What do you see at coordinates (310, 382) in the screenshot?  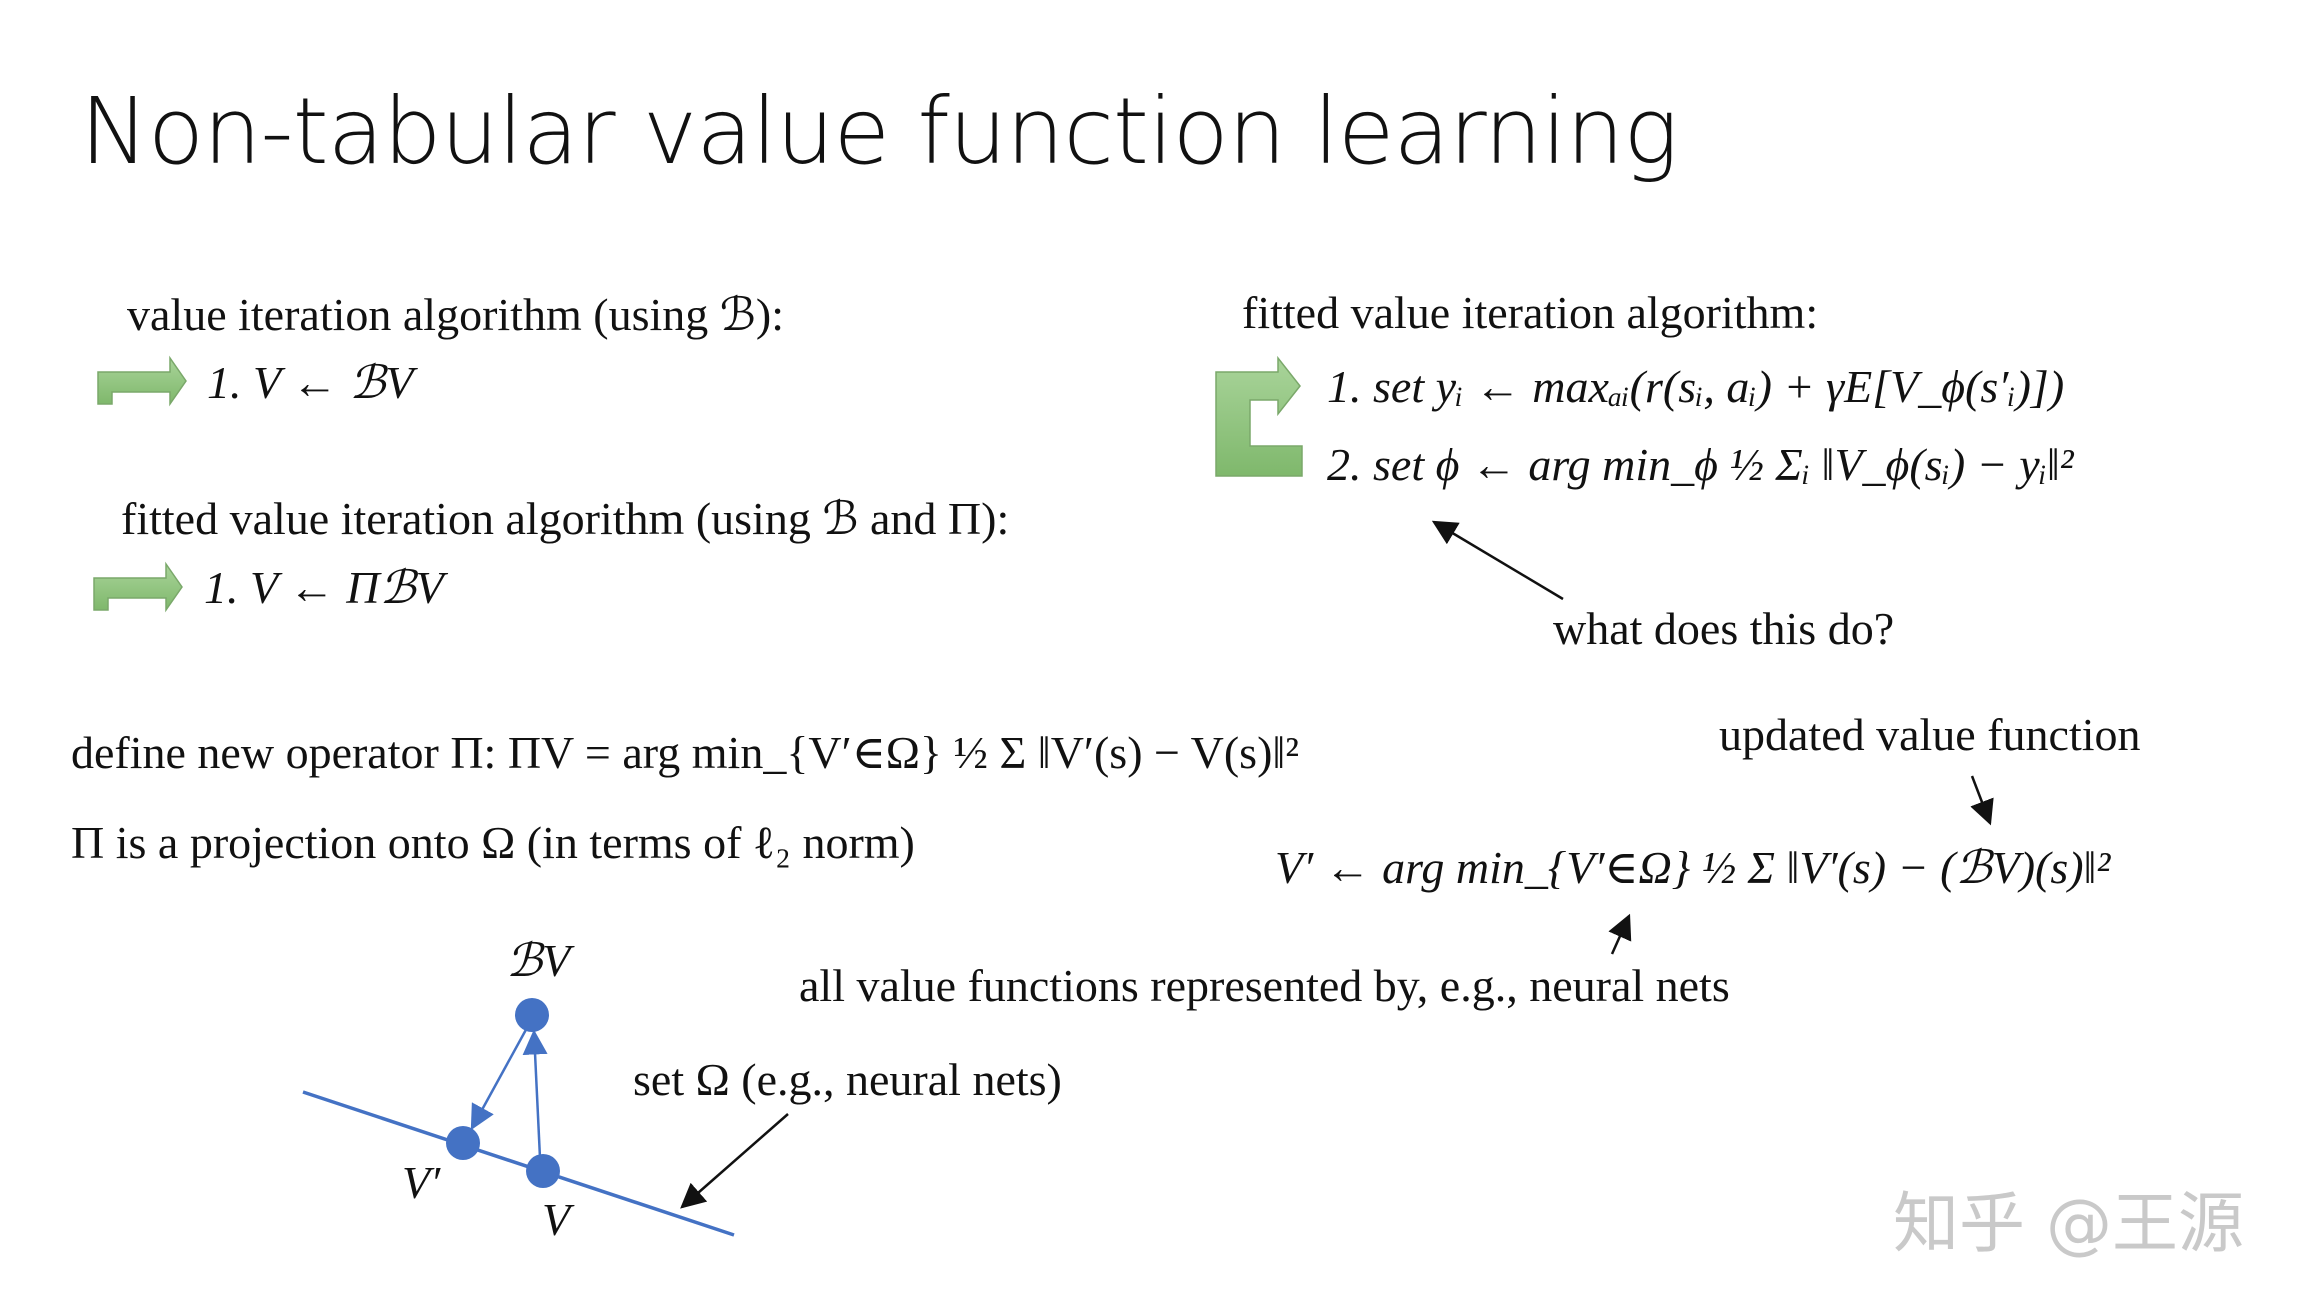 I see `vi-step: 1. V ← ℬV` at bounding box center [310, 382].